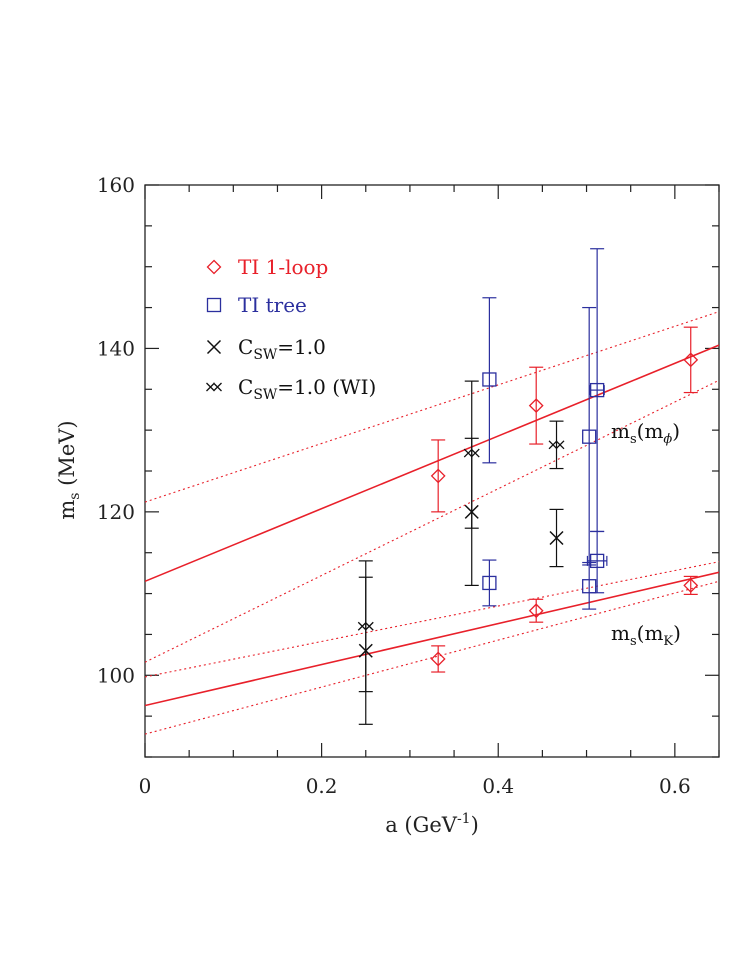 The width and height of the screenshot is (747, 967). I want to click on marker-cross, so click(556, 538).